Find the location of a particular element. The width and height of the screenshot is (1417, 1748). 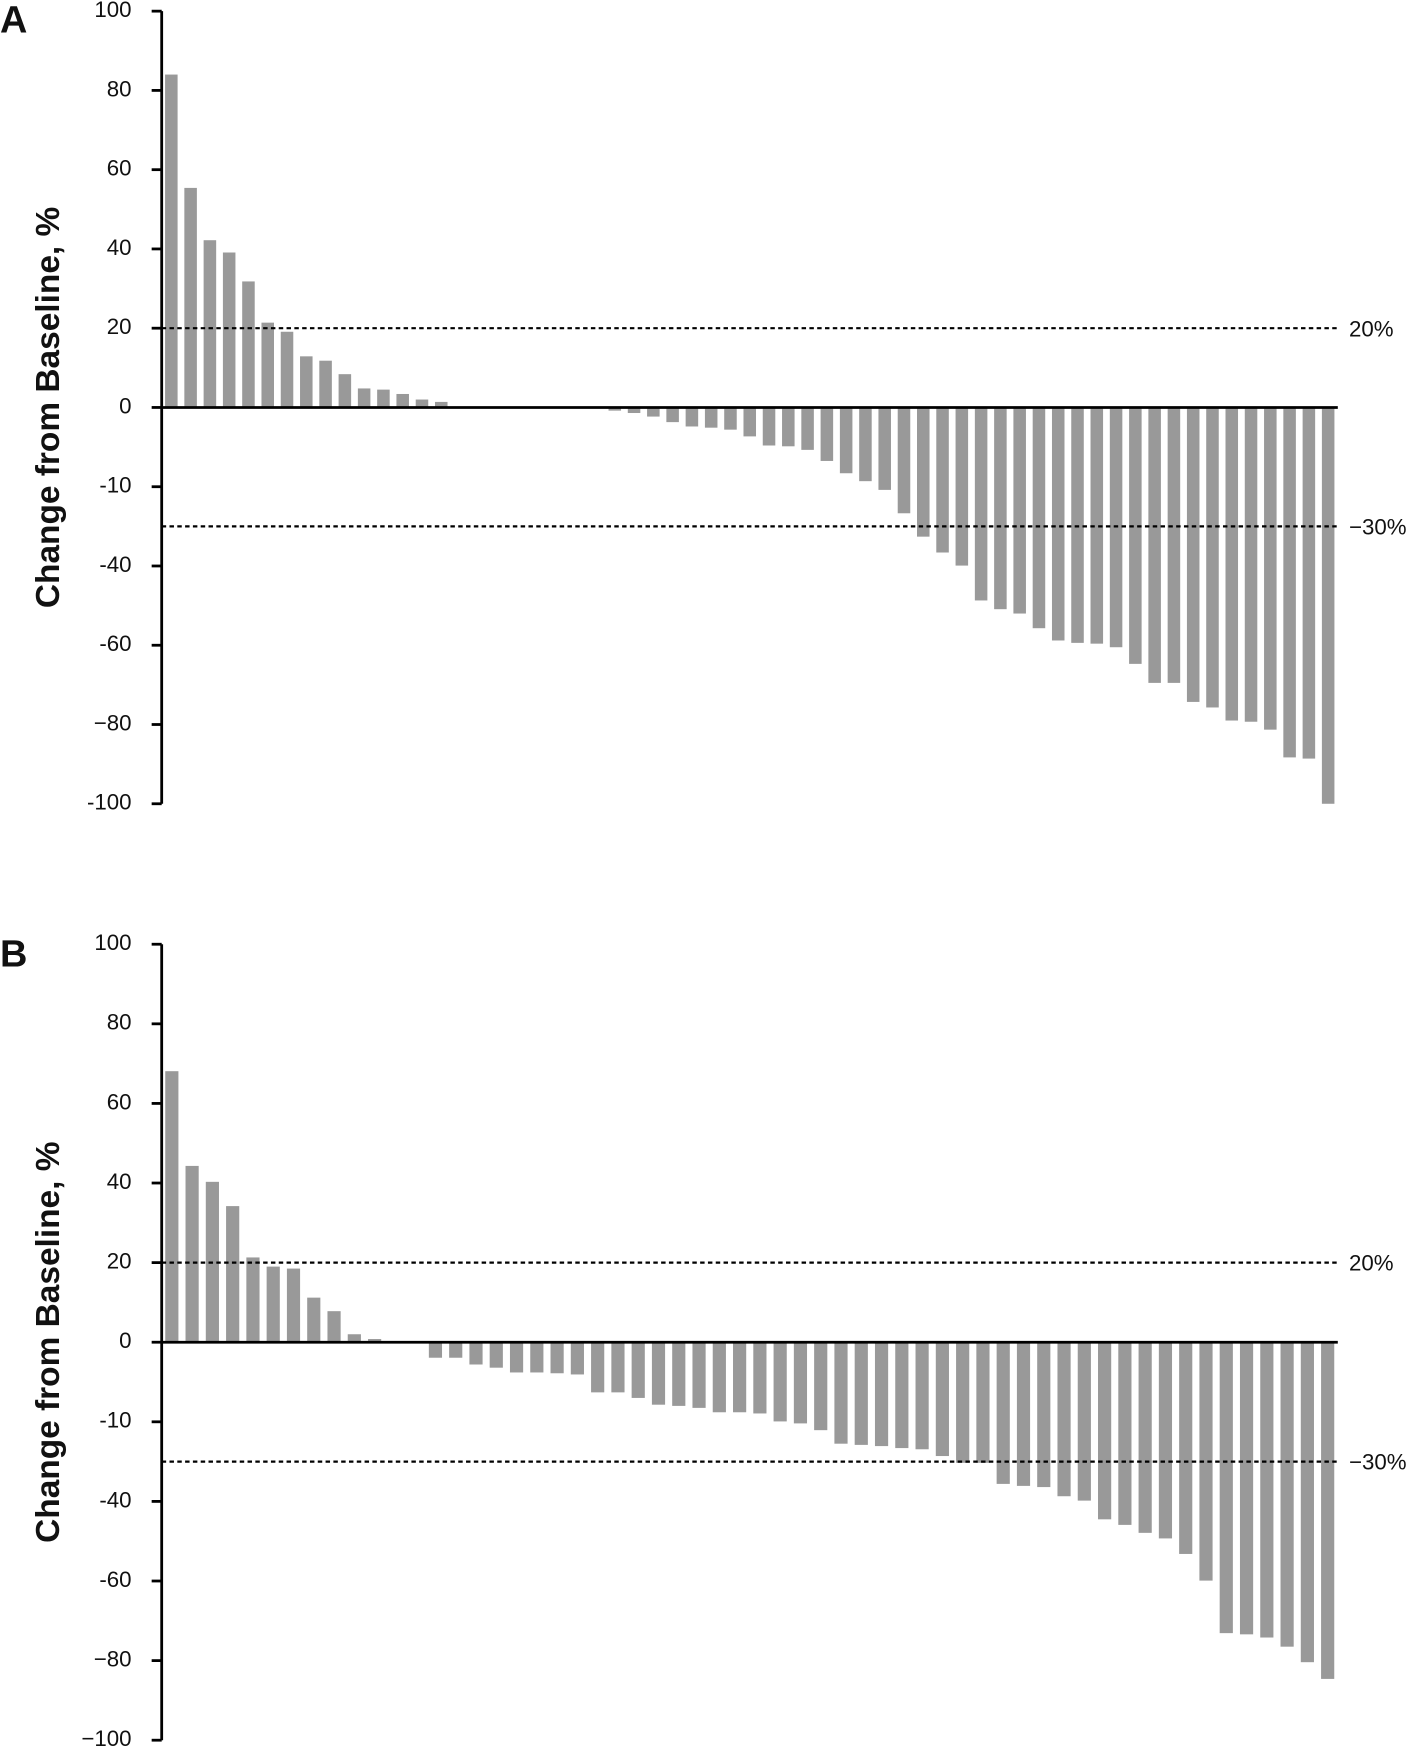

panel-label: B is located at coordinates (13, 955).